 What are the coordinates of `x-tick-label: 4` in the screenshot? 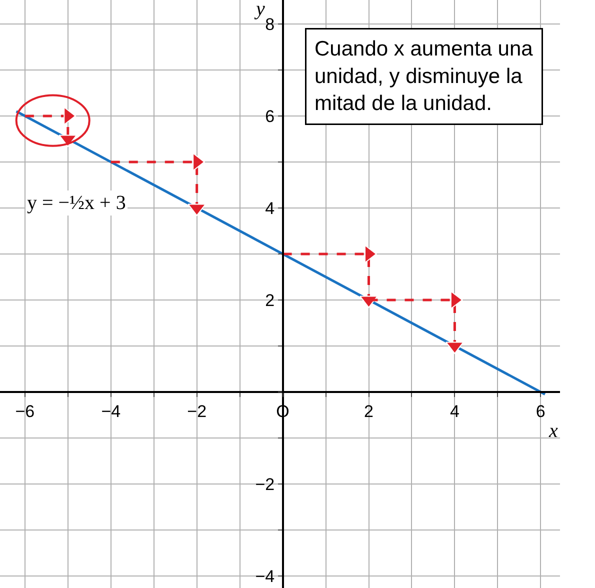 It's located at (455, 412).